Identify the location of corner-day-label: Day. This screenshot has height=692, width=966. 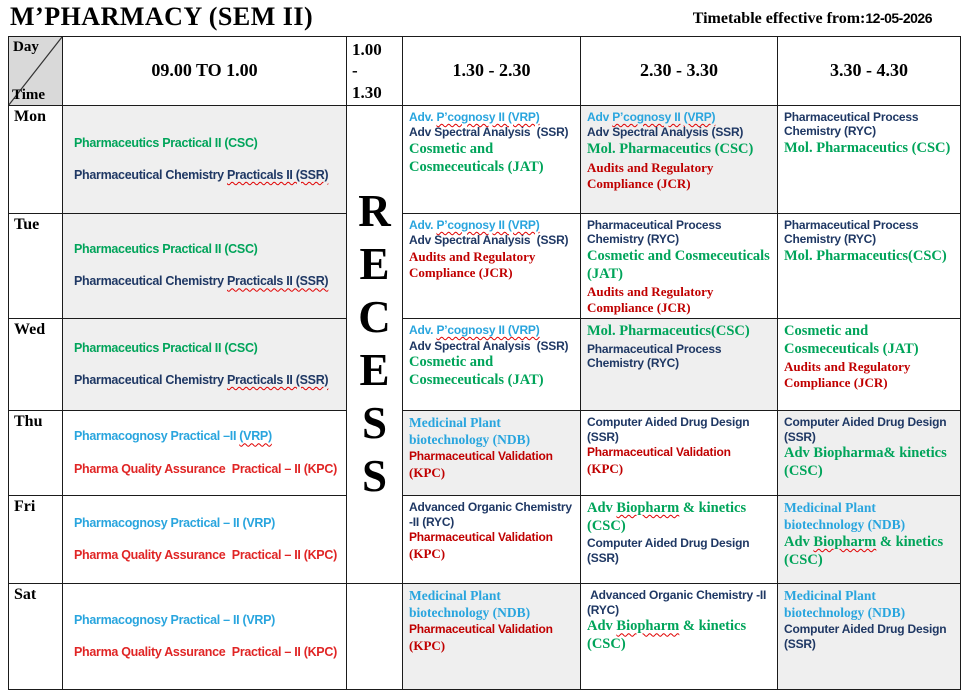
(26, 47).